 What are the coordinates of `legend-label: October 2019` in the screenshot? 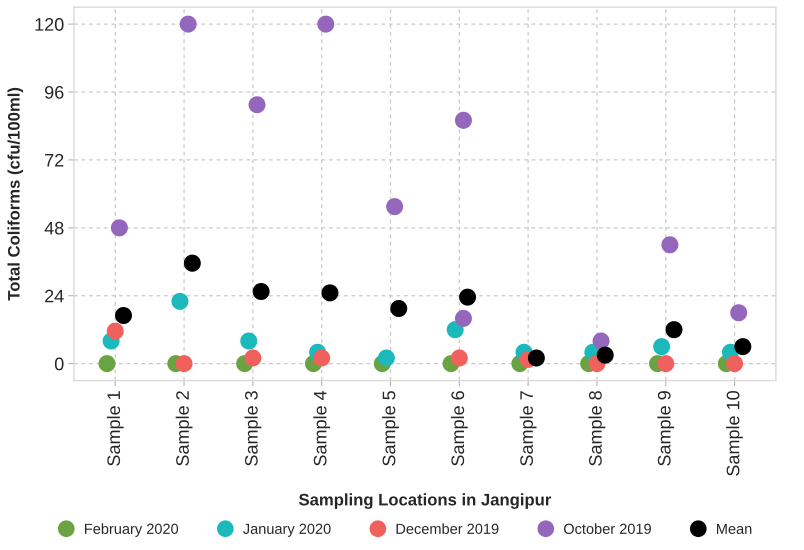 It's located at (607, 528).